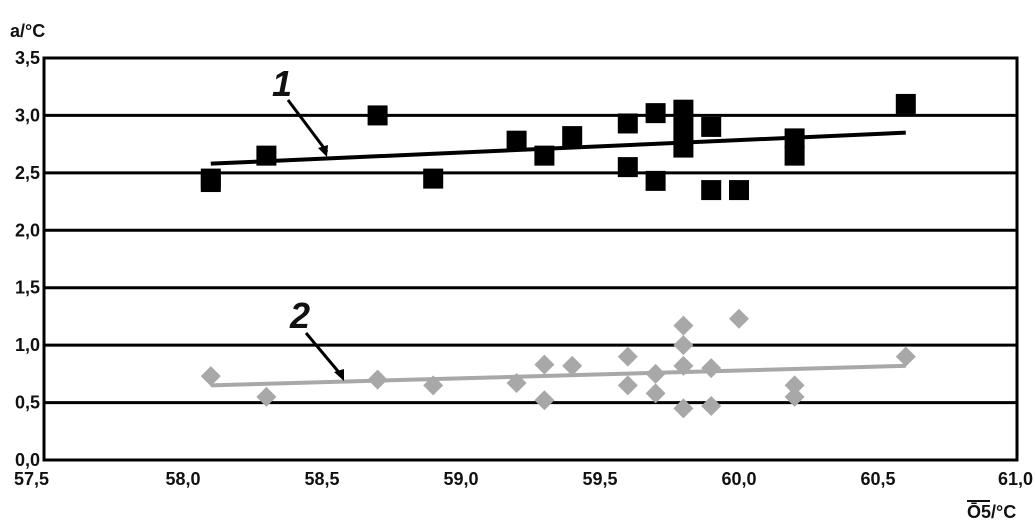  Describe the element at coordinates (27, 288) in the screenshot. I see `y-tick-label: 1,5` at that location.